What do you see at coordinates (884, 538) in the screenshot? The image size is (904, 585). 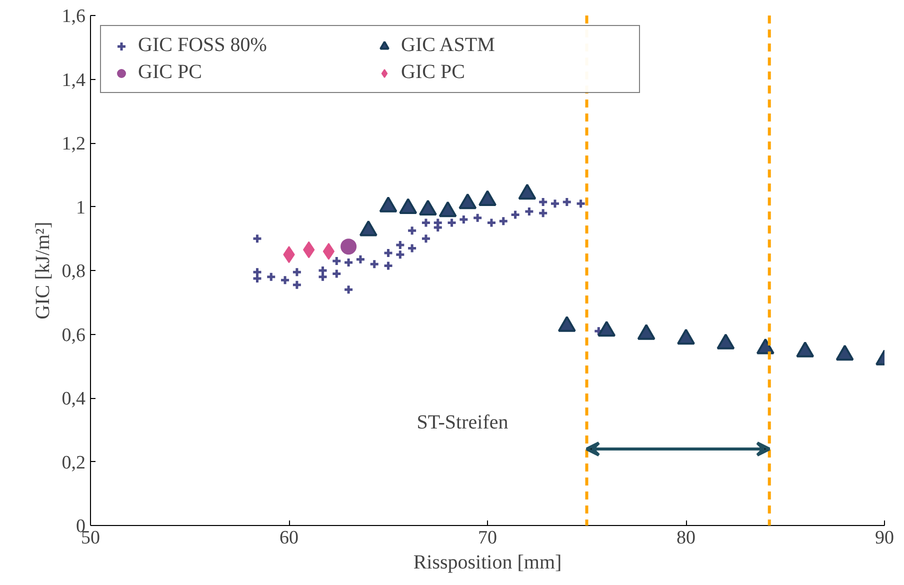 I see `x-tick-label: 90` at bounding box center [884, 538].